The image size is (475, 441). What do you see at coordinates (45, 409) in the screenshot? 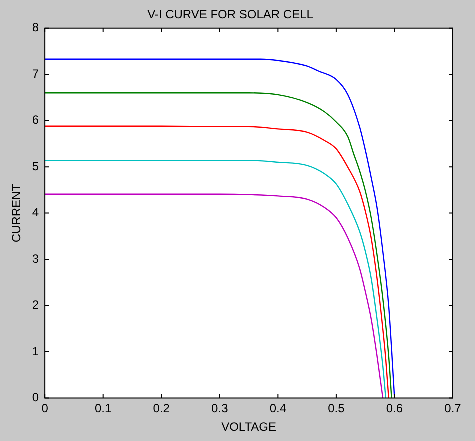
I see `x-tick-label: 0` at bounding box center [45, 409].